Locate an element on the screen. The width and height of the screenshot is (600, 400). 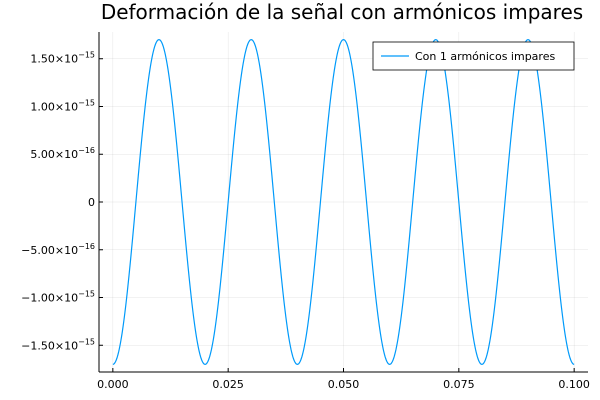
y-tick-mantissa: −1.00×10 is located at coordinates (49, 298).